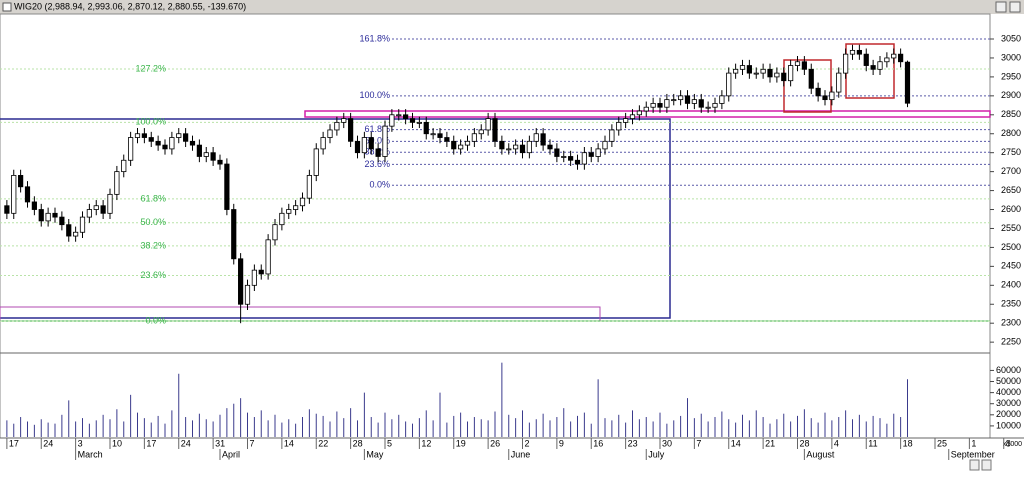  Describe the element at coordinates (358, 443) in the screenshot. I see `x-tick-label: 28` at that location.